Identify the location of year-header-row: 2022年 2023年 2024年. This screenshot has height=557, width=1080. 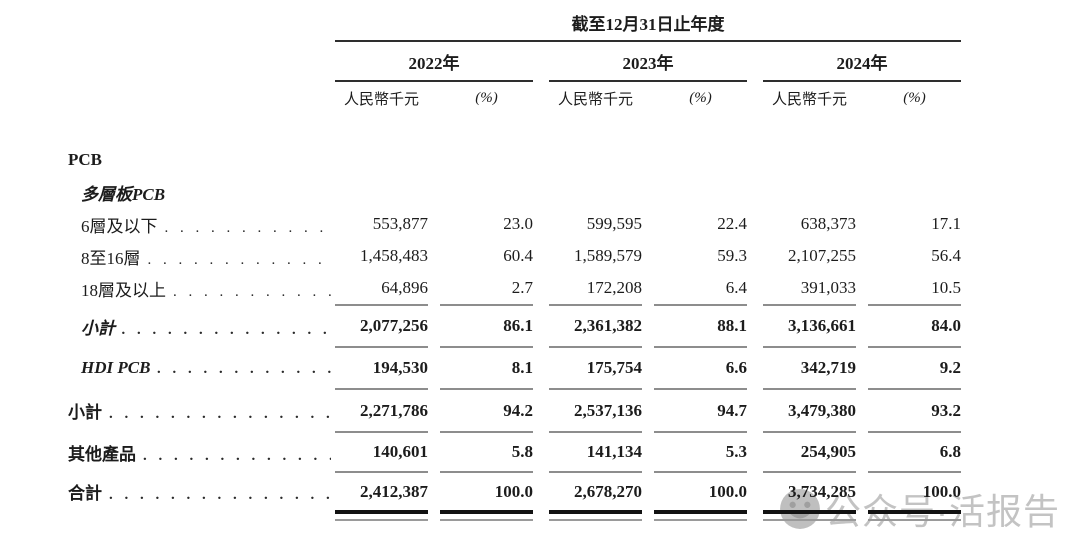
(490, 61).